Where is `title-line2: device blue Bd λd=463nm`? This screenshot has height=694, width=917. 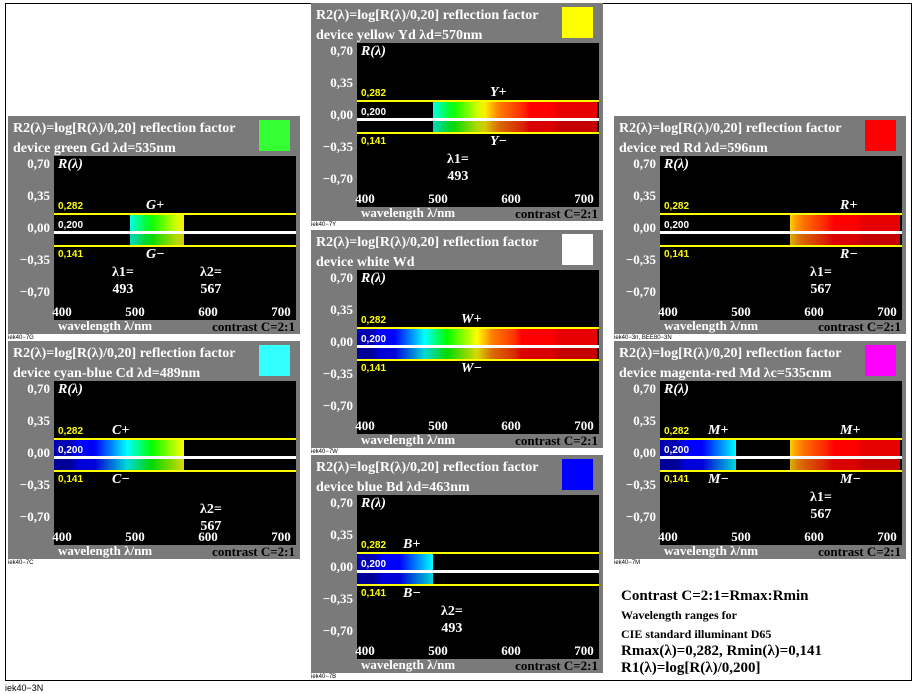 title-line2: device blue Bd λd=463nm is located at coordinates (393, 487).